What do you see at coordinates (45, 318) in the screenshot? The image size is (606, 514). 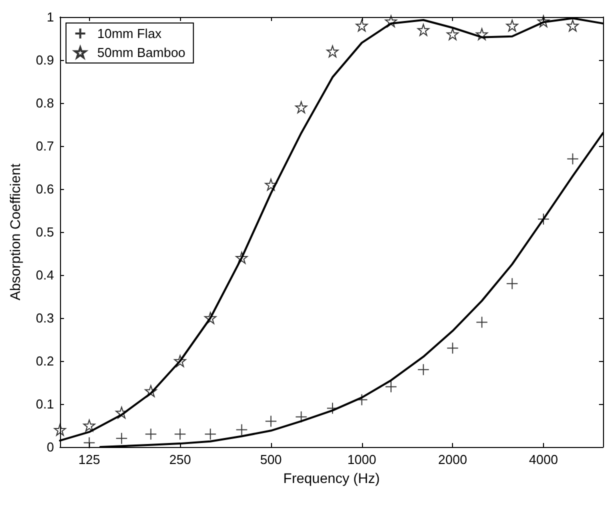 I see `y-tick-label: 0.3` at bounding box center [45, 318].